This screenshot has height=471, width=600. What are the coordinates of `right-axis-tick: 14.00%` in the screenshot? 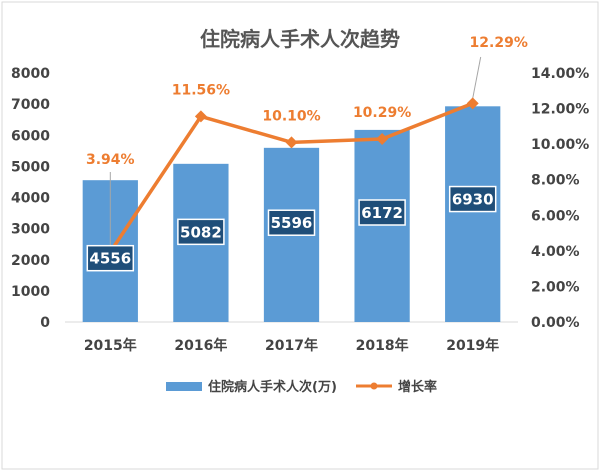 It's located at (560, 74).